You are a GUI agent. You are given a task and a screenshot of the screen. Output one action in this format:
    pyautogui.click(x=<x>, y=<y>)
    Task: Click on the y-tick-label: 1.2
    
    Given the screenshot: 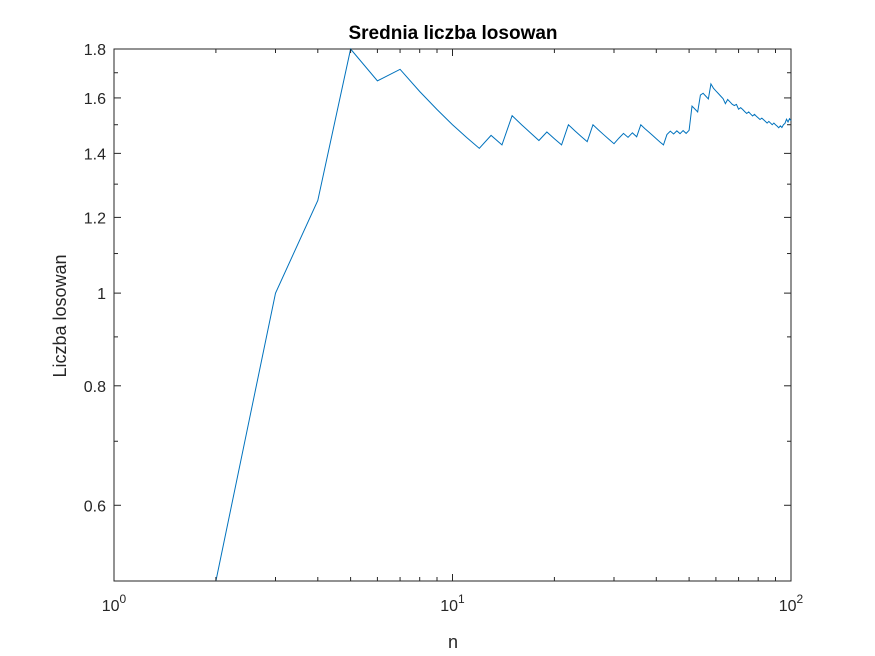 What is the action you would take?
    pyautogui.click(x=95, y=218)
    